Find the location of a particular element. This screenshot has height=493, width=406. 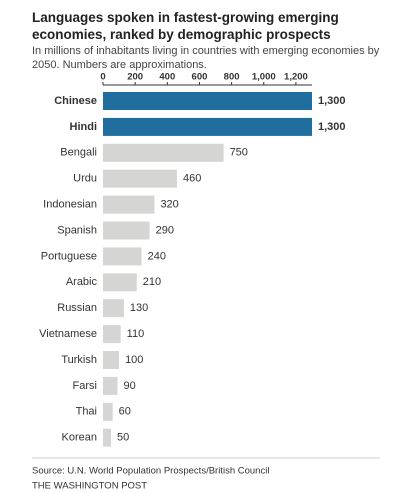

value-label: 460 is located at coordinates (192, 179).